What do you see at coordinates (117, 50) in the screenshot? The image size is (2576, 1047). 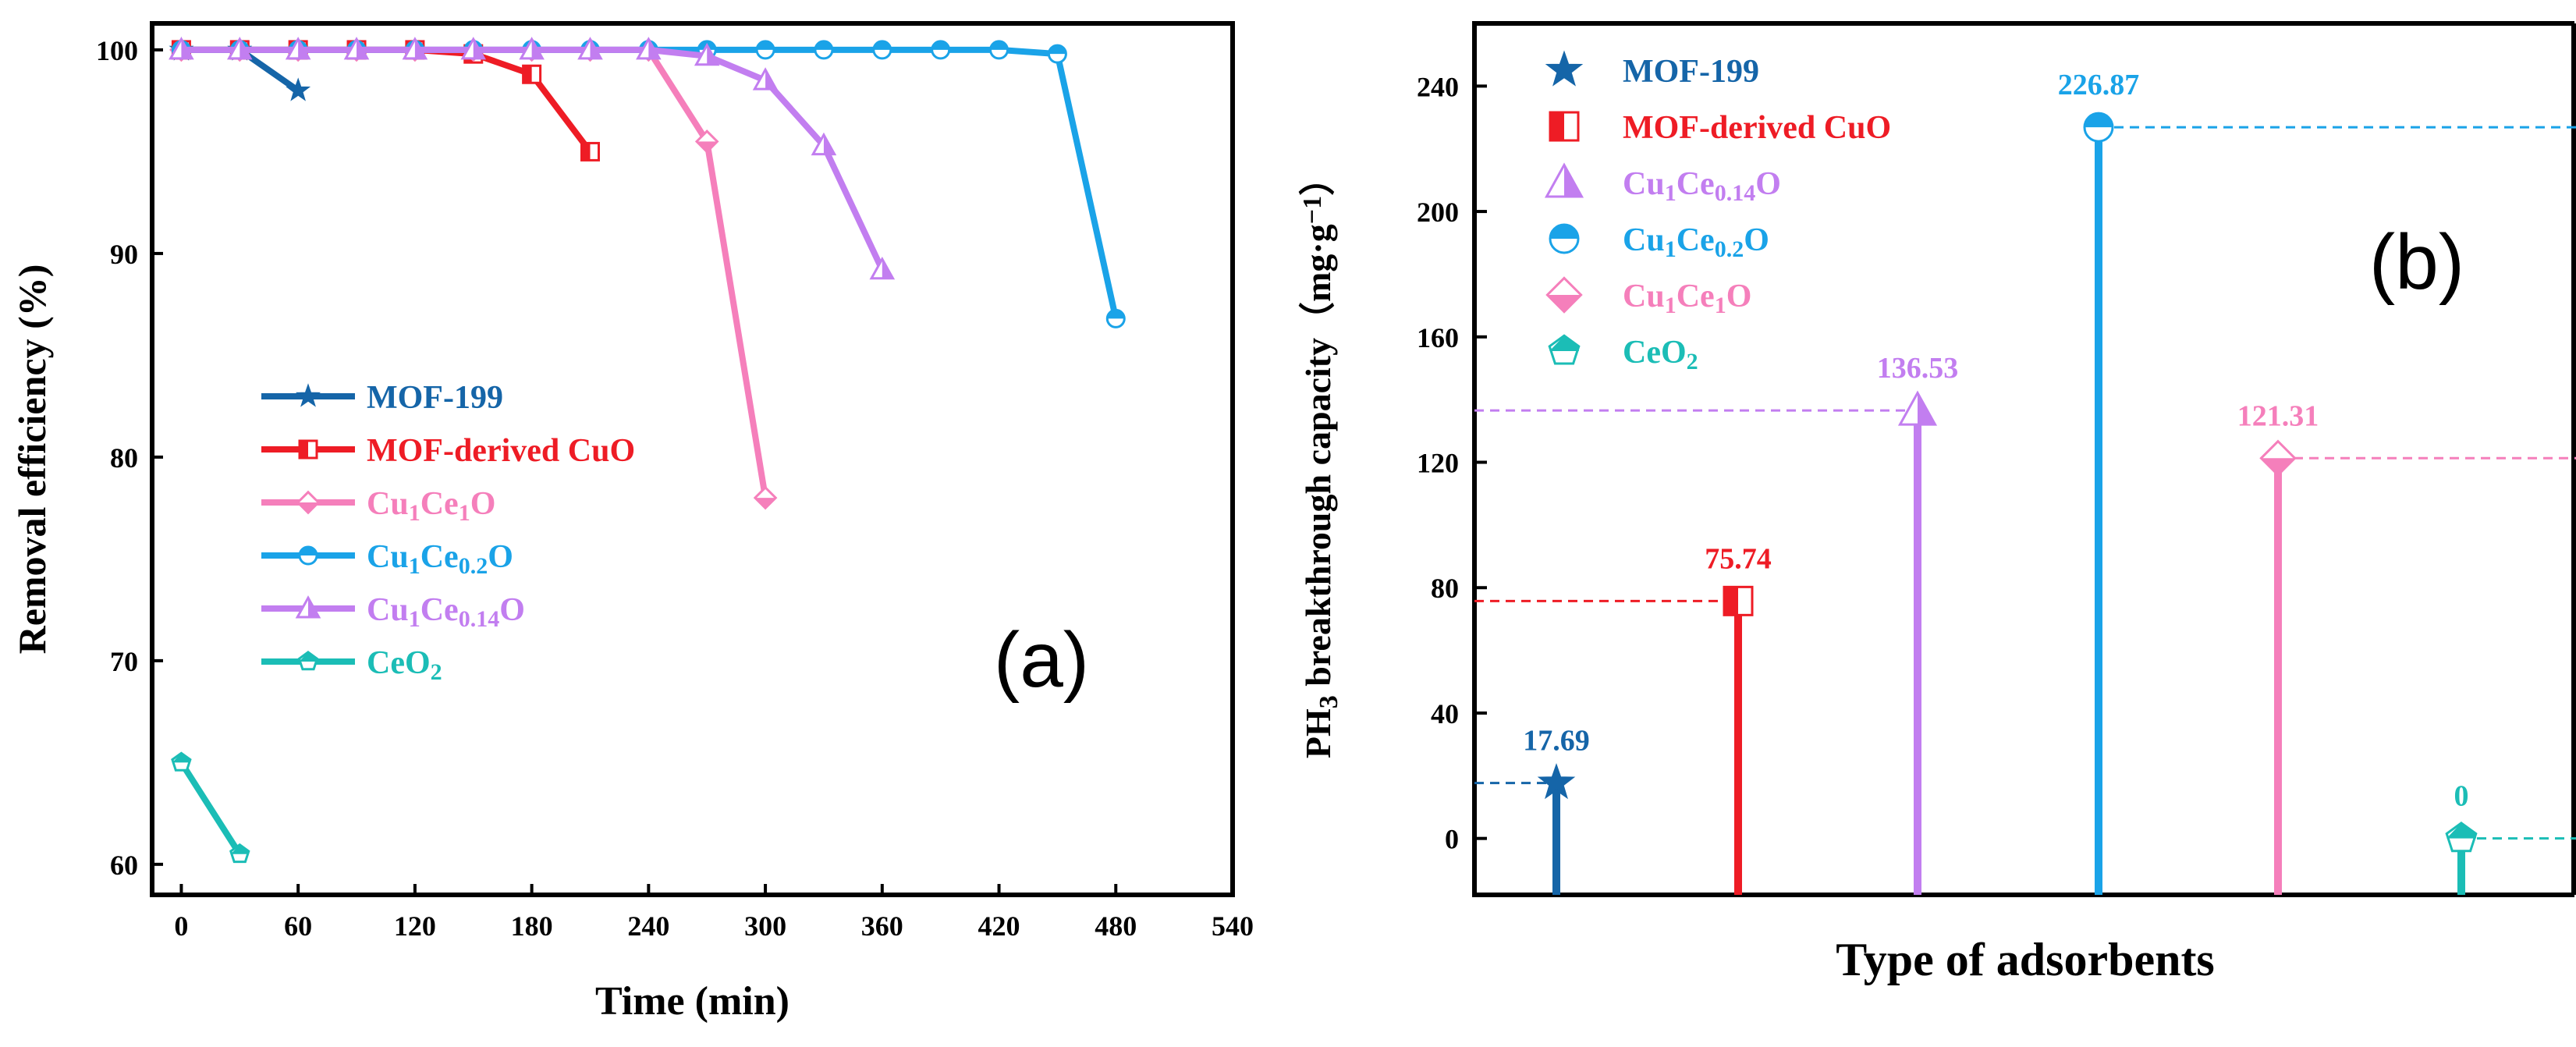 I see `y-tick-label: 100` at bounding box center [117, 50].